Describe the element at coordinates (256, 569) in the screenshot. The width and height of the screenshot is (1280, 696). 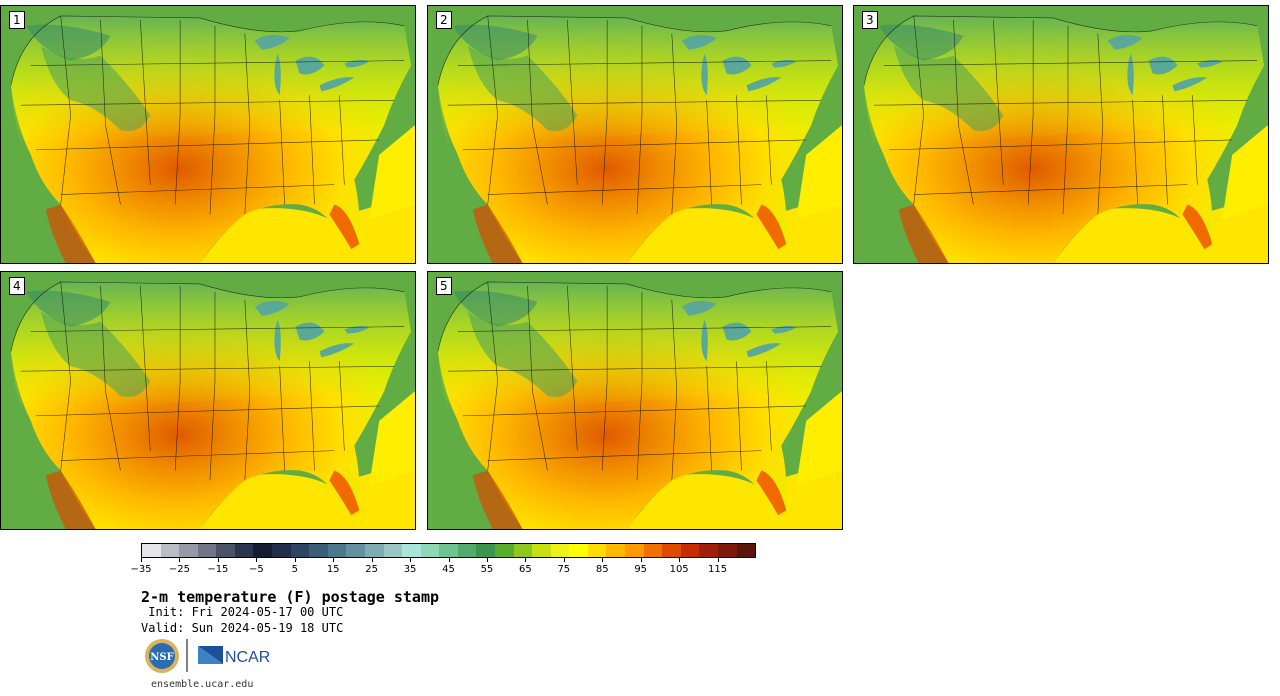
I see `colorbar-tick-label: −5` at that location.